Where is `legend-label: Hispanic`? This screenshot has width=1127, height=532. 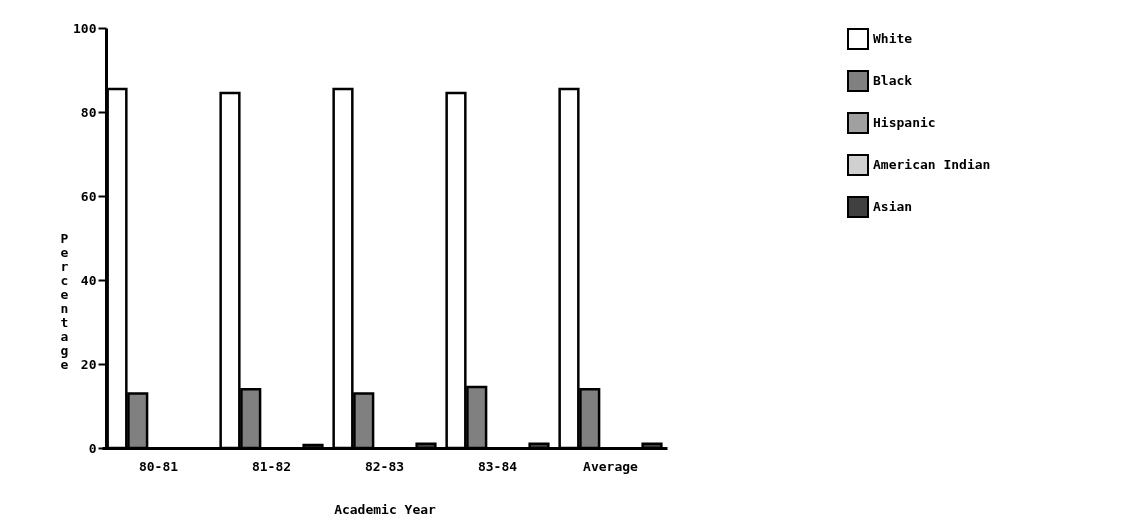
legend-label: Hispanic is located at coordinates (904, 122).